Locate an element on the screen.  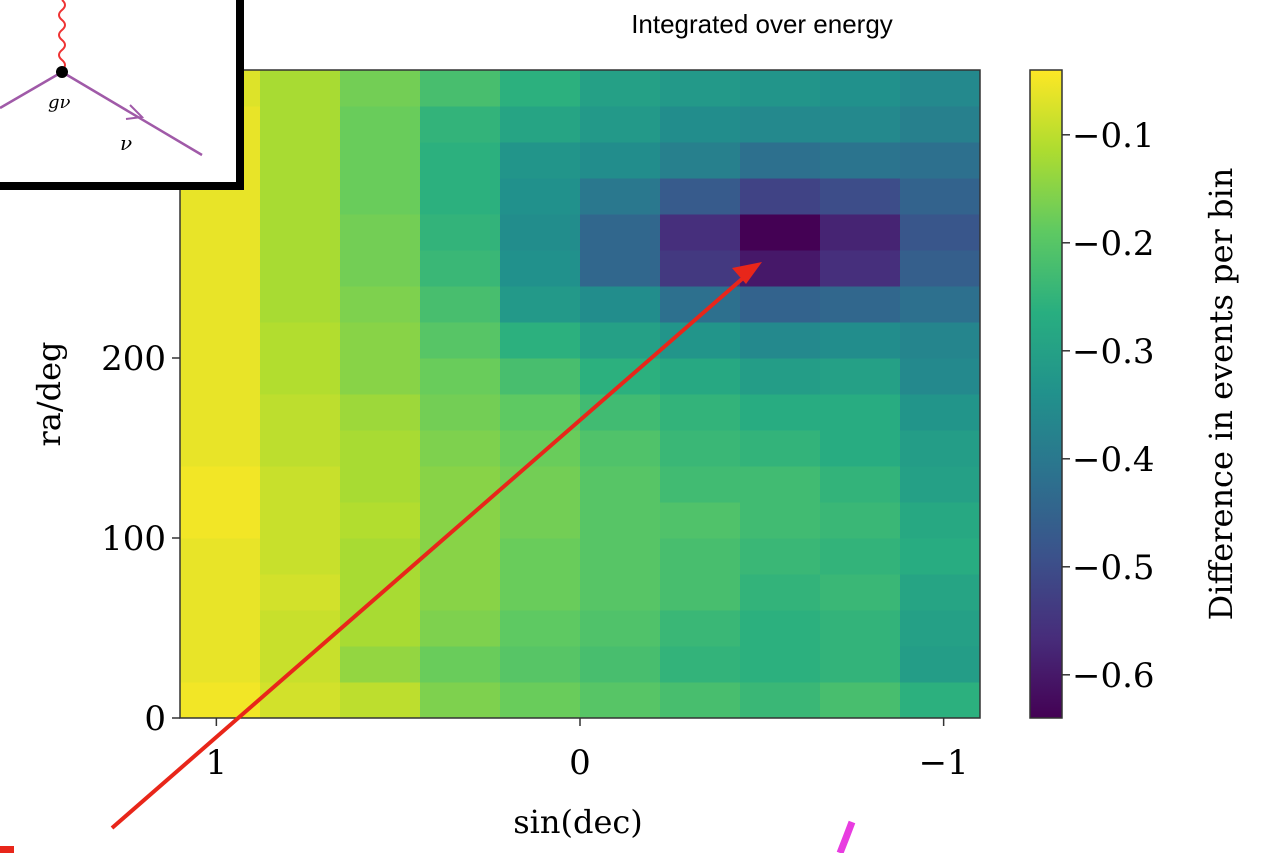
colorbar-tick-label: −0.1 is located at coordinates (1113, 136).